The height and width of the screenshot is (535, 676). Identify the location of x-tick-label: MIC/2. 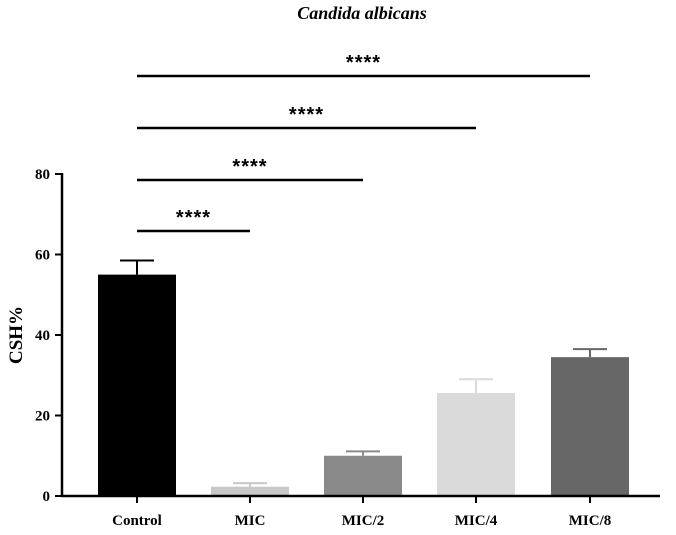
(363, 521).